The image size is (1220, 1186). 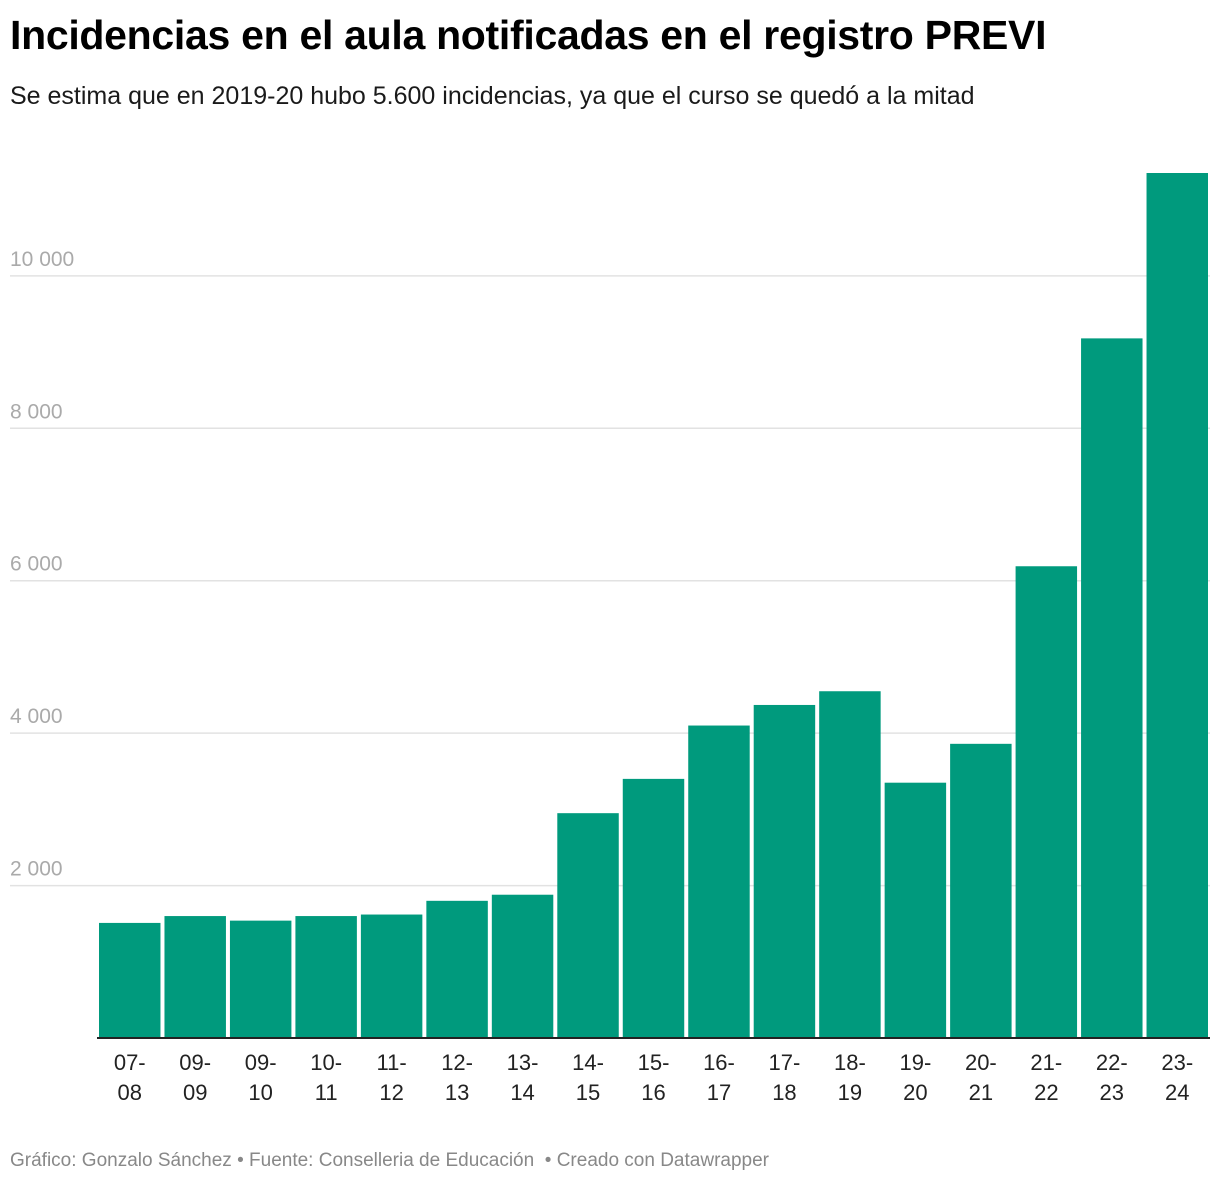 What do you see at coordinates (457, 1092) in the screenshot?
I see `x-tick-label: 13` at bounding box center [457, 1092].